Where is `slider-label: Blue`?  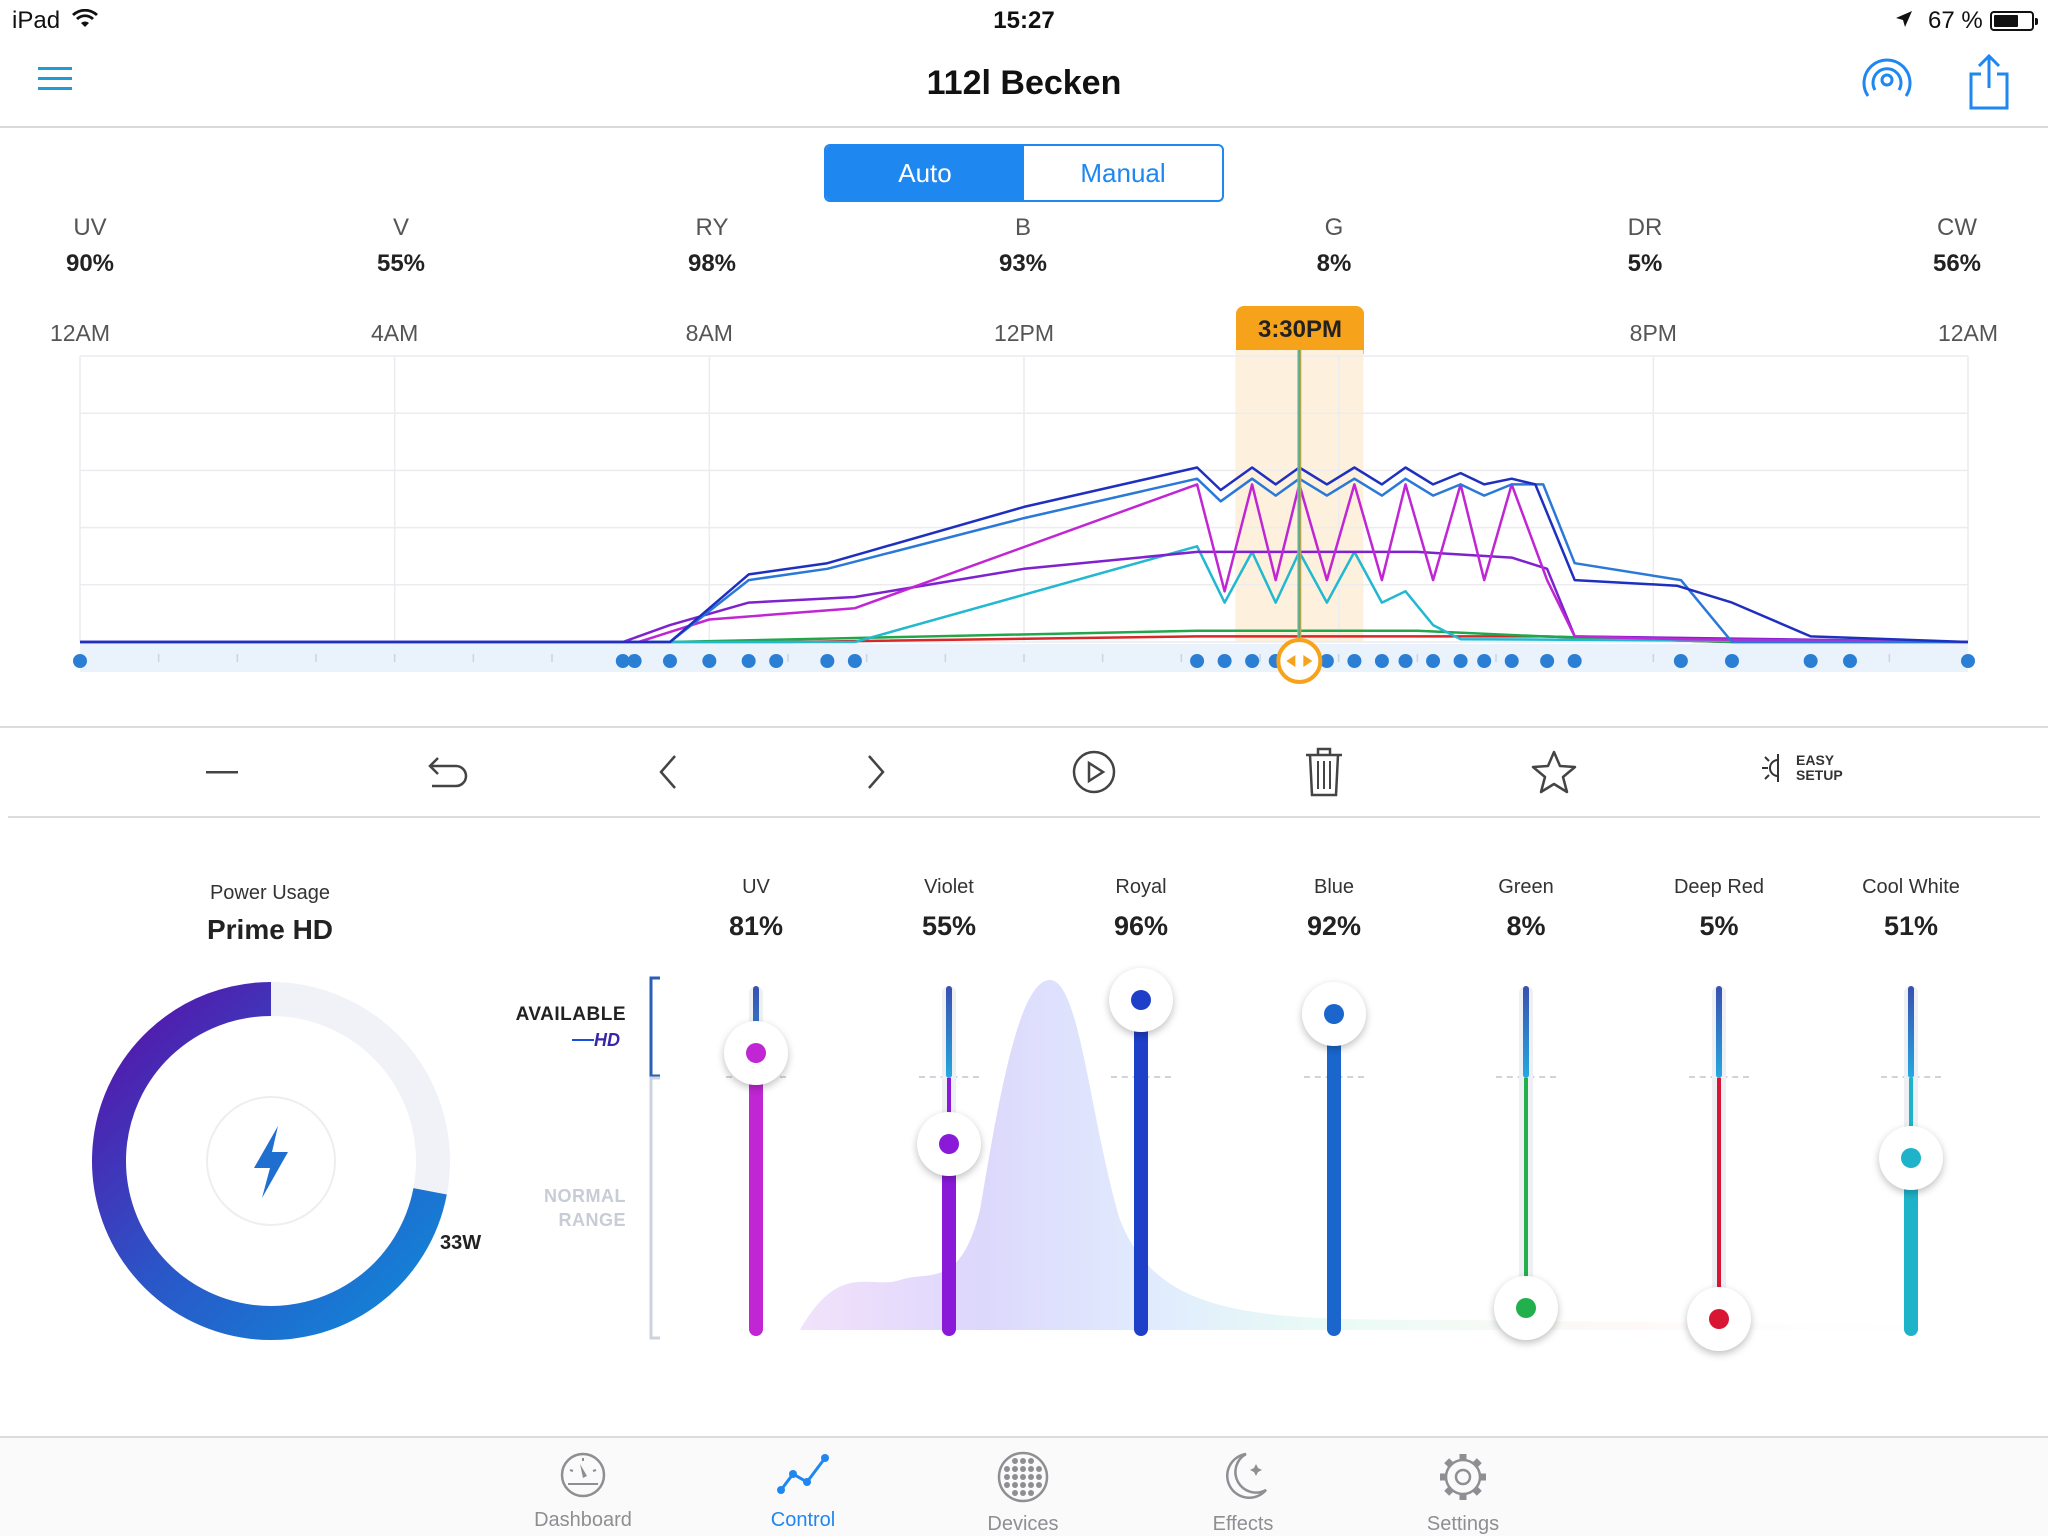 slider-label: Blue is located at coordinates (1334, 887).